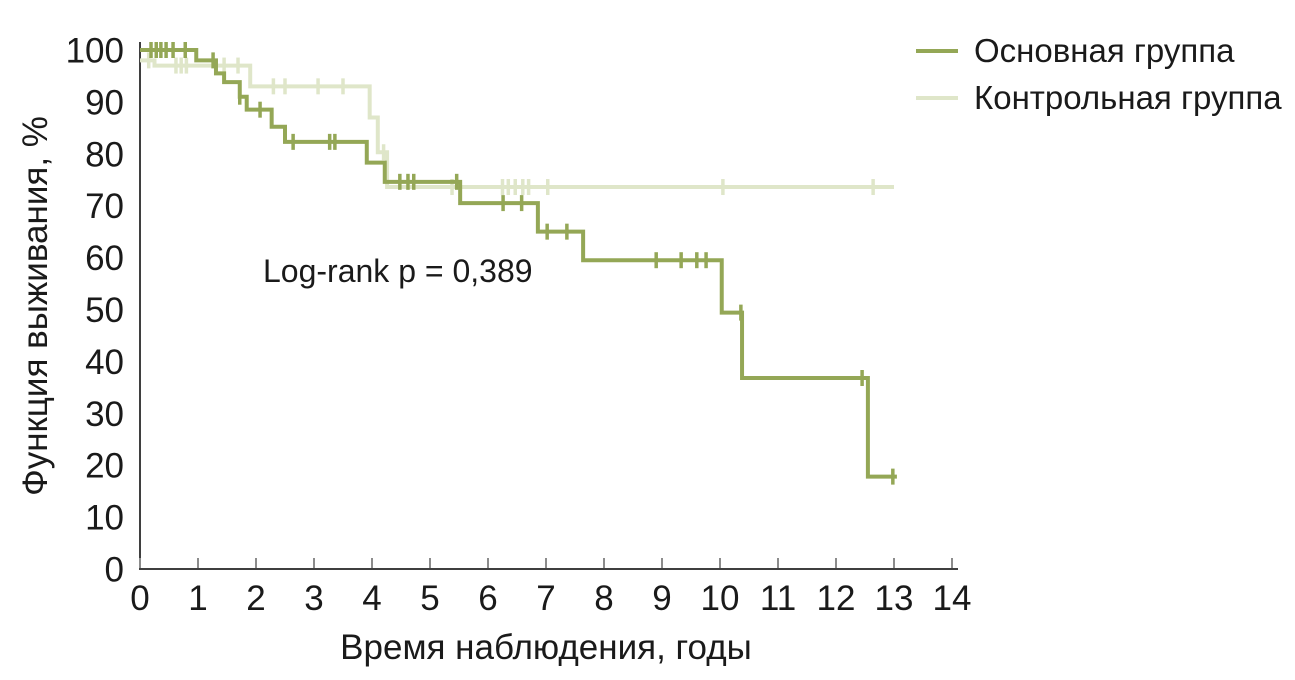 Image resolution: width=1295 pixels, height=680 pixels. Describe the element at coordinates (603, 598) in the screenshot. I see `x-tick-label: 8` at that location.